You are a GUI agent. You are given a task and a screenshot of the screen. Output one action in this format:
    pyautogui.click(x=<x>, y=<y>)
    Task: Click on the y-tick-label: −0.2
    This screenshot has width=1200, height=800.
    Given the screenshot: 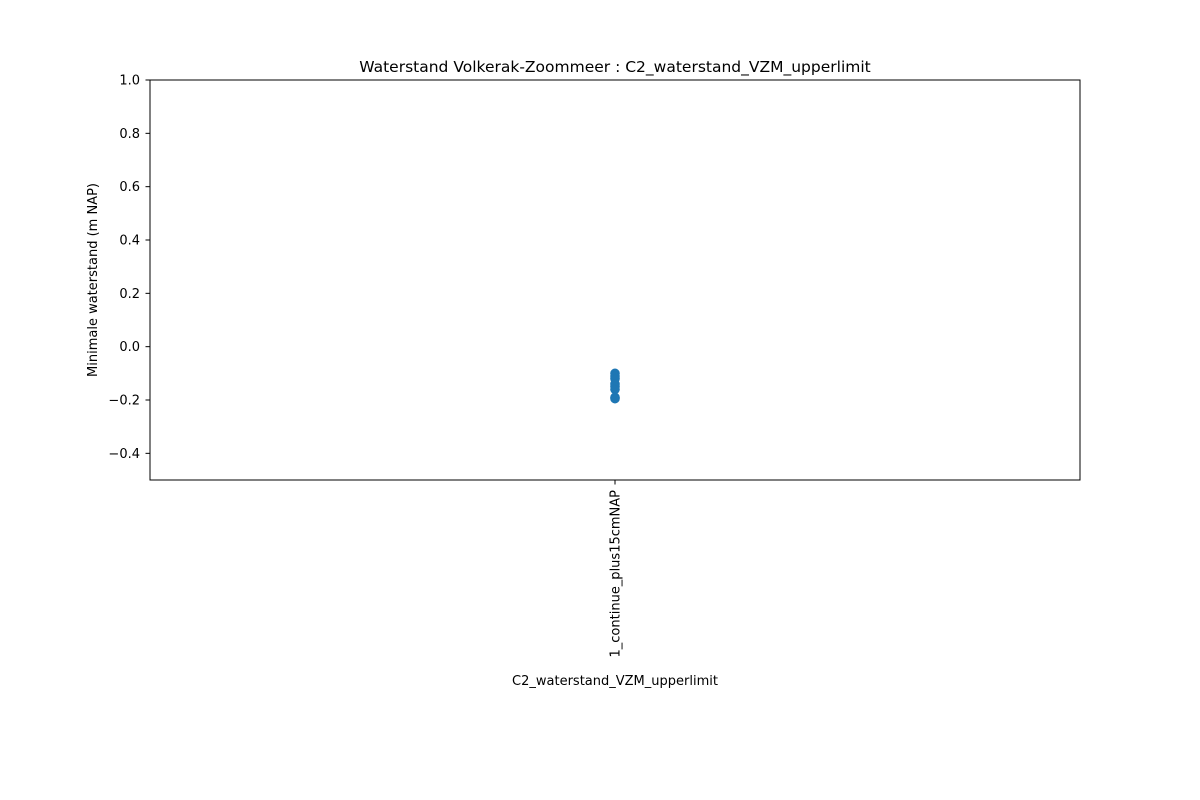 What is the action you would take?
    pyautogui.click(x=124, y=401)
    